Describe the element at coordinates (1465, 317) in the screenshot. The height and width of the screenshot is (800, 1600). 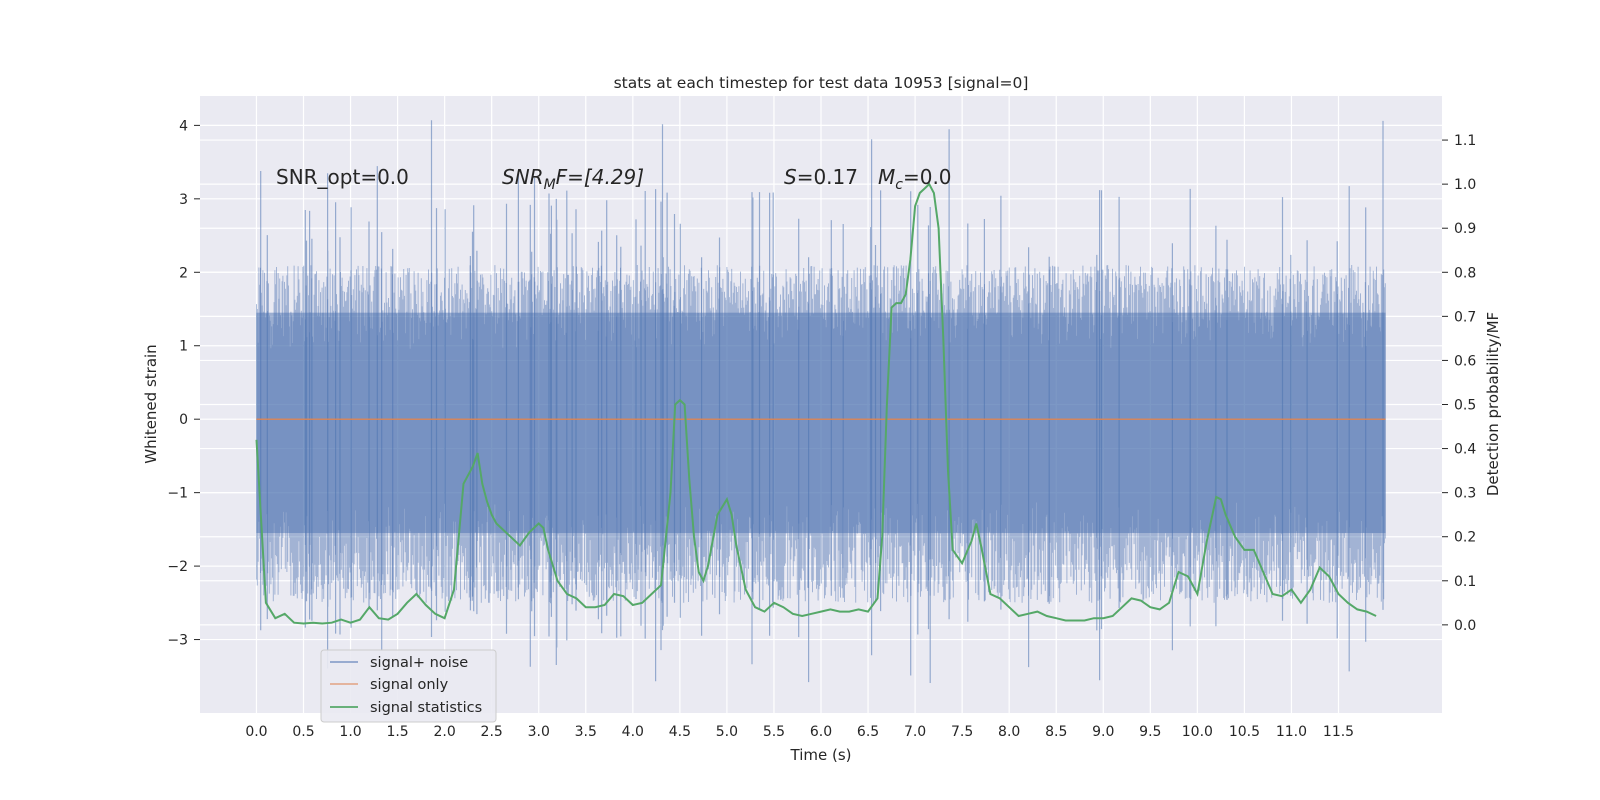
I see `y-tick-label-right: 0.7` at that location.